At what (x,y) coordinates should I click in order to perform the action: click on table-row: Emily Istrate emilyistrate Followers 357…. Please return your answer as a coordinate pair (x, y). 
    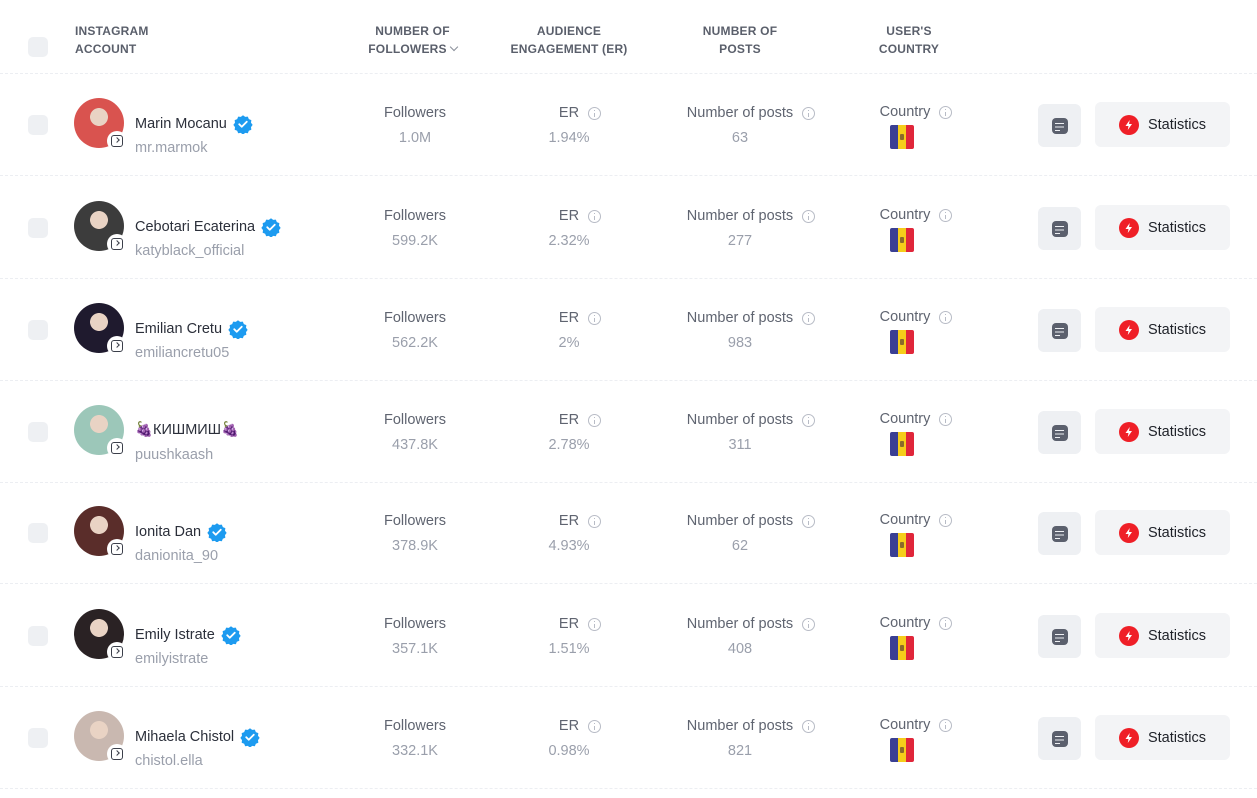
    Looking at the image, I should click on (628, 636).